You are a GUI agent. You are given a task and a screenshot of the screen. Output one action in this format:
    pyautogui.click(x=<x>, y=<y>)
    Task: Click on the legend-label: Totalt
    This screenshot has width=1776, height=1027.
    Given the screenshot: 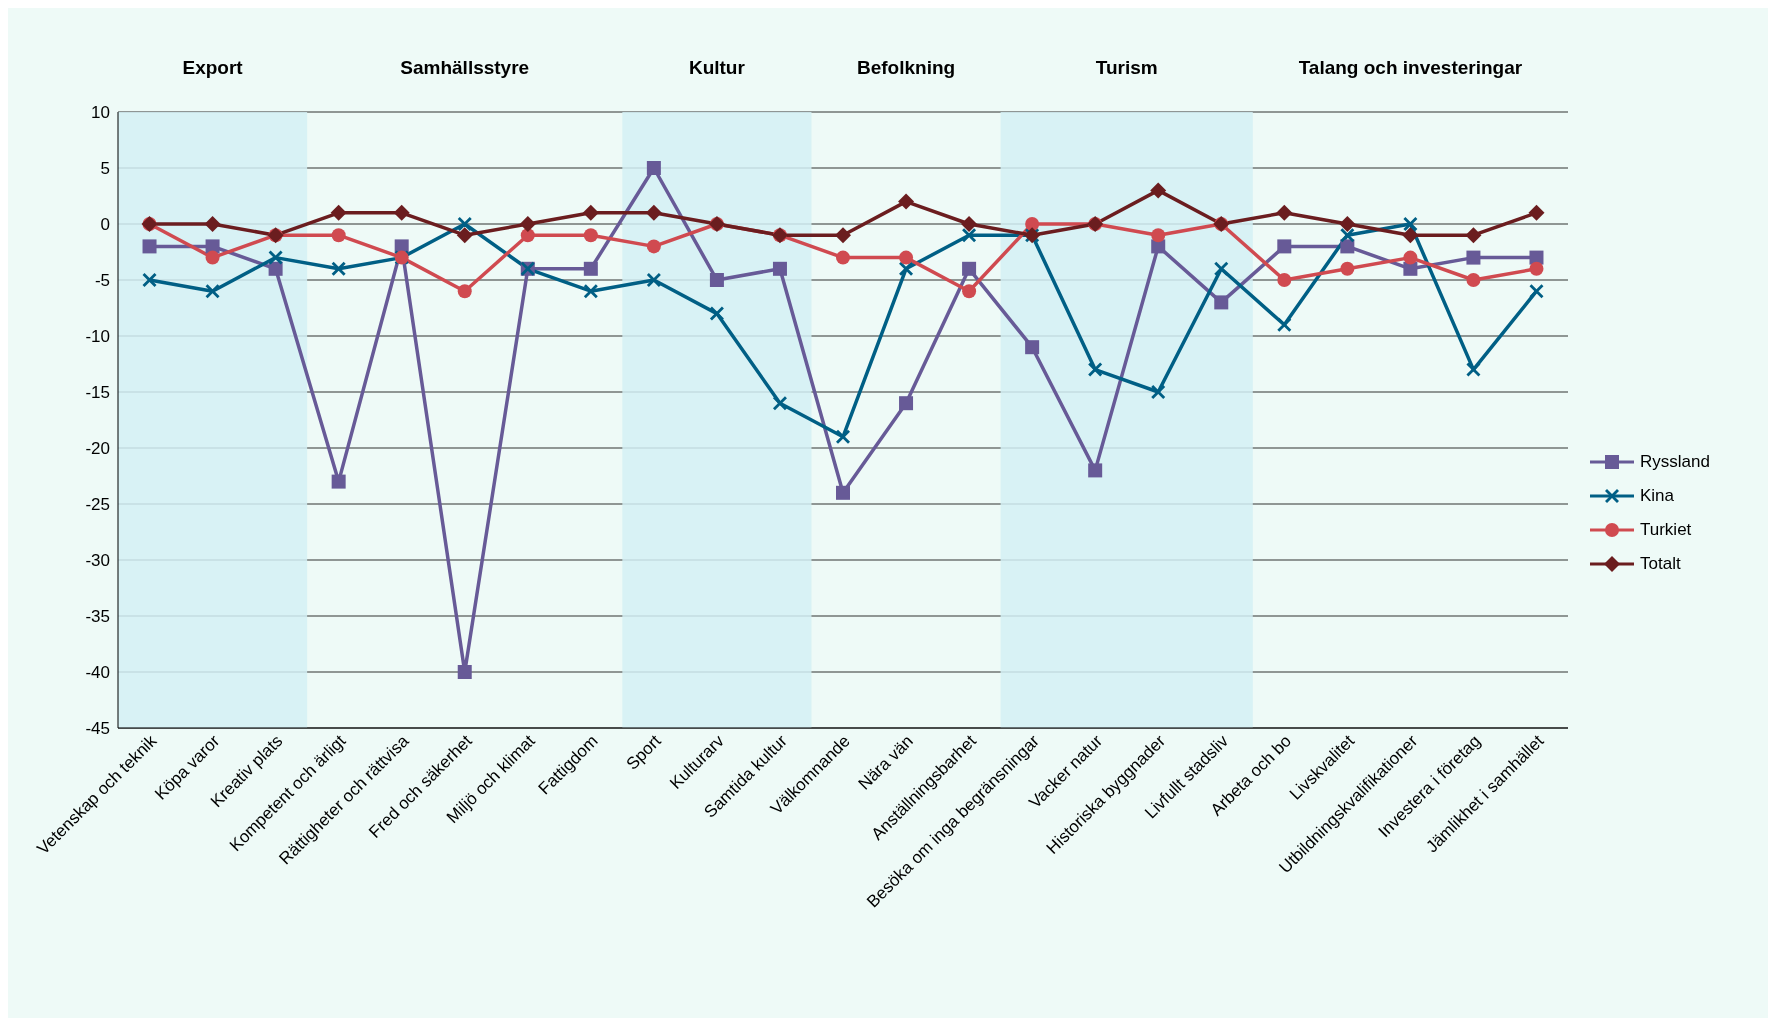 What is the action you would take?
    pyautogui.click(x=1660, y=564)
    